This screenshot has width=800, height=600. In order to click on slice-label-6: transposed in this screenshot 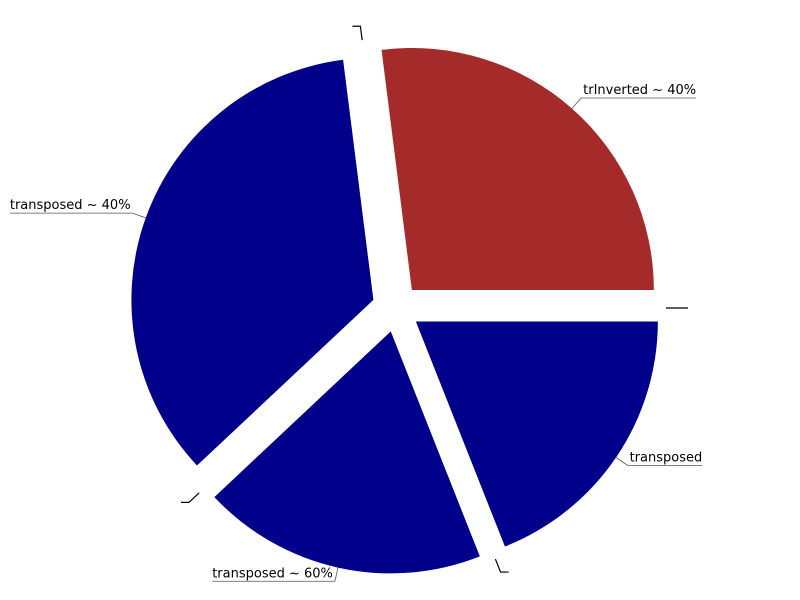, I will do `click(666, 457)`.